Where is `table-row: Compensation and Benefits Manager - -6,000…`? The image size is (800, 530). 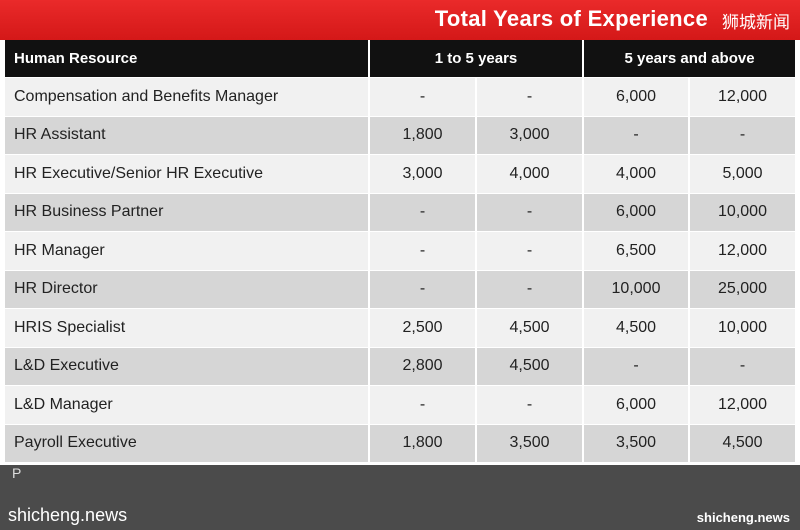 table-row: Compensation and Benefits Manager - -6,000… is located at coordinates (400, 96).